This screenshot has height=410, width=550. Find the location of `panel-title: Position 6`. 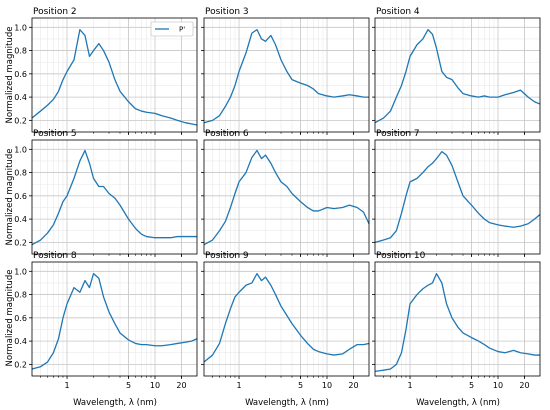

panel-title: Position 6 is located at coordinates (227, 134).